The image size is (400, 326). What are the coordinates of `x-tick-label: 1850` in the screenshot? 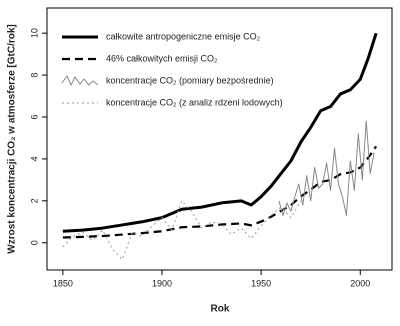 It's located at (63, 283).